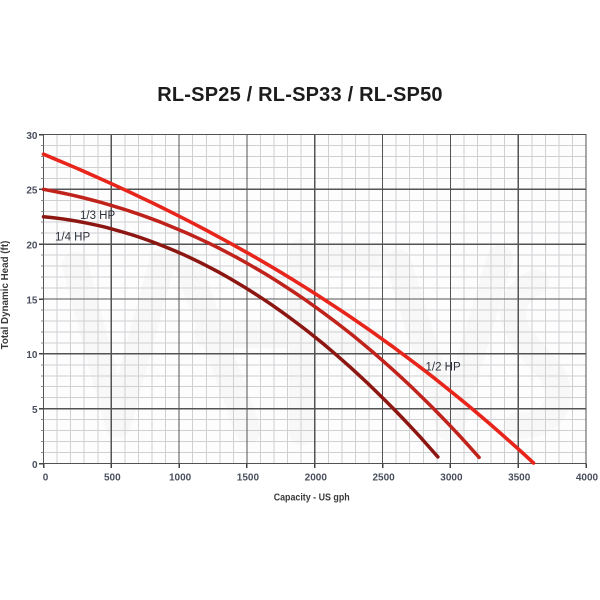  Describe the element at coordinates (248, 477) in the screenshot. I see `svg-text: 1500` at that location.